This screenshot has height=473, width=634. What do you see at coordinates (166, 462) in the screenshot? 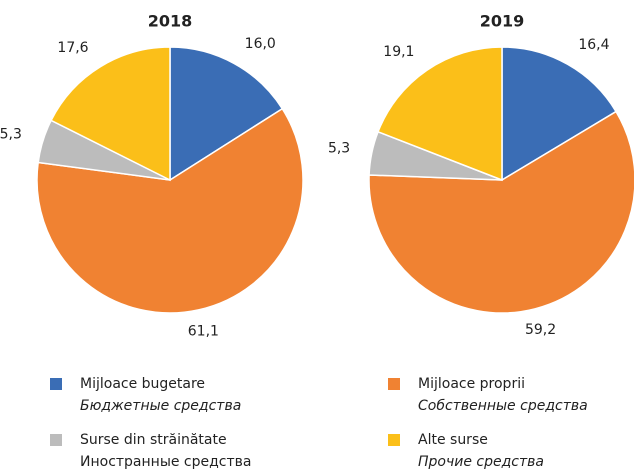
I see `legend-translation: Иностранные средства` at bounding box center [166, 462].